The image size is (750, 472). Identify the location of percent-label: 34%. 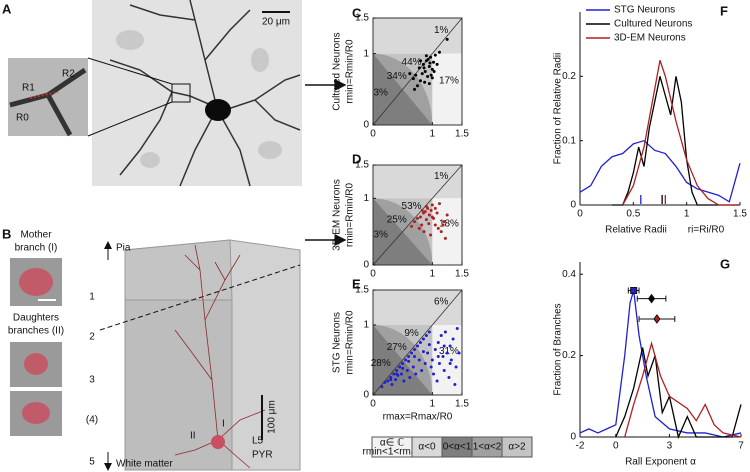
(397, 76).